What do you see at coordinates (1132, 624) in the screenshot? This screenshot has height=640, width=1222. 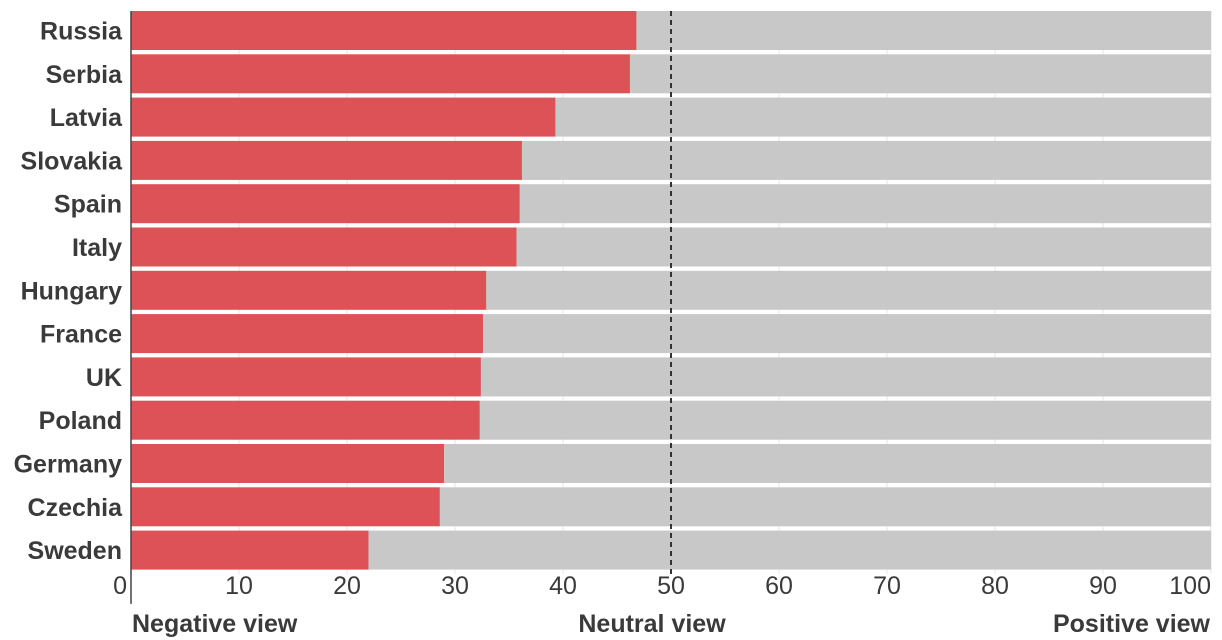 I see `positive-view-label: Positive view` at bounding box center [1132, 624].